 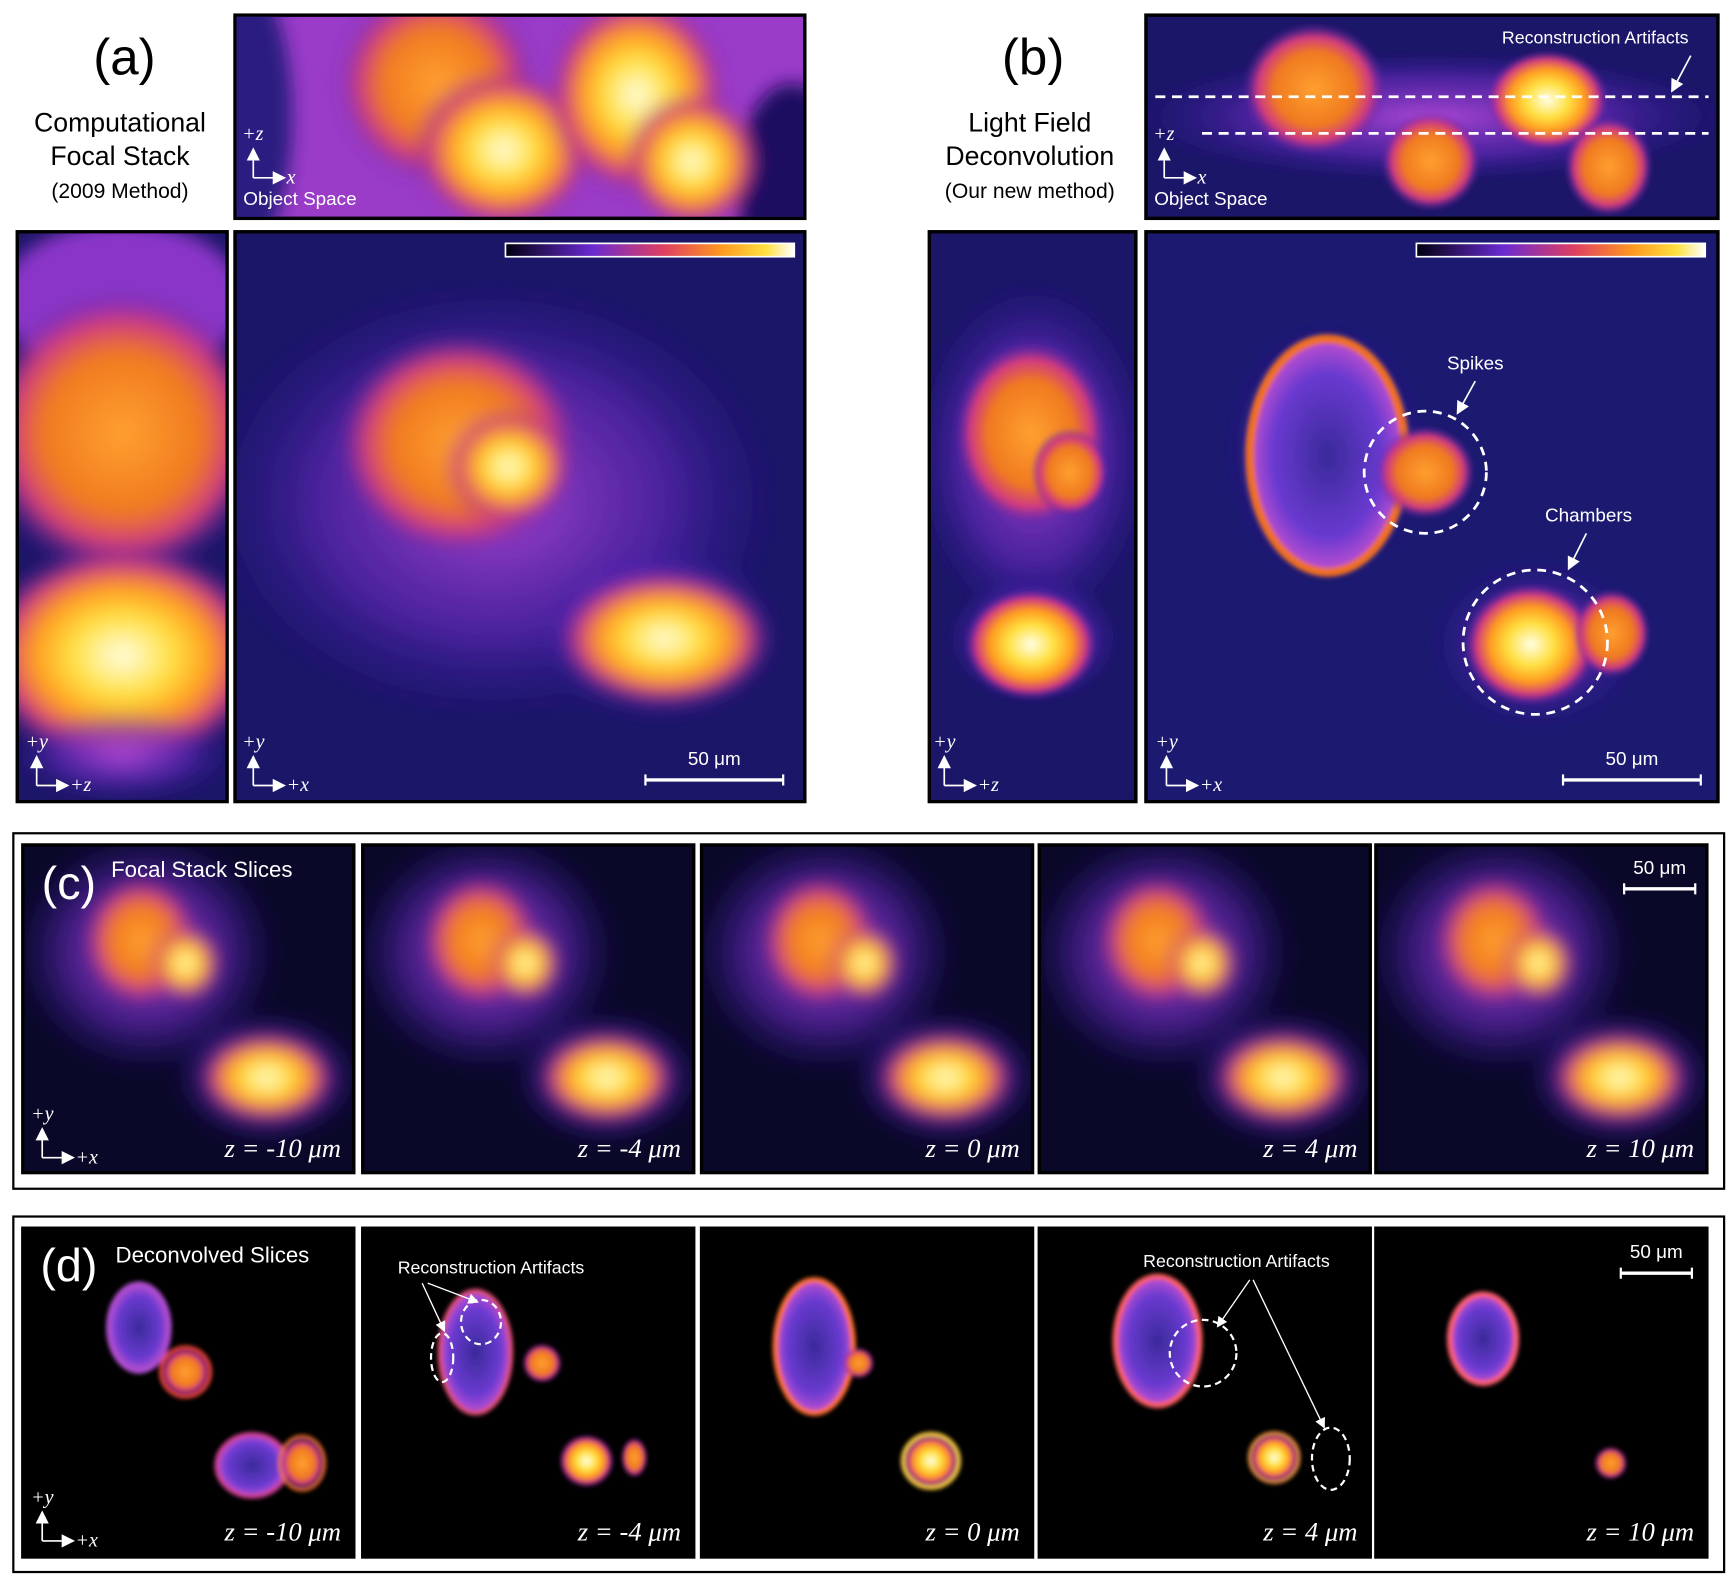 I want to click on annotation: Spikes, so click(x=1475, y=363).